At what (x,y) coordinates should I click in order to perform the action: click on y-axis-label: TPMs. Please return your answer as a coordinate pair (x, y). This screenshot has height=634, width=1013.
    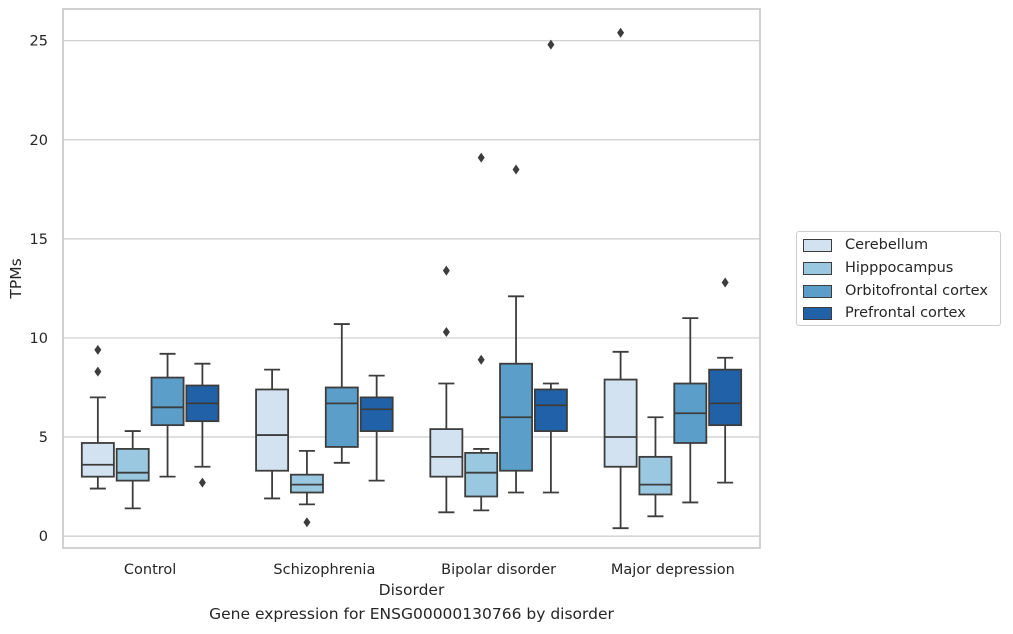
    Looking at the image, I should click on (16, 278).